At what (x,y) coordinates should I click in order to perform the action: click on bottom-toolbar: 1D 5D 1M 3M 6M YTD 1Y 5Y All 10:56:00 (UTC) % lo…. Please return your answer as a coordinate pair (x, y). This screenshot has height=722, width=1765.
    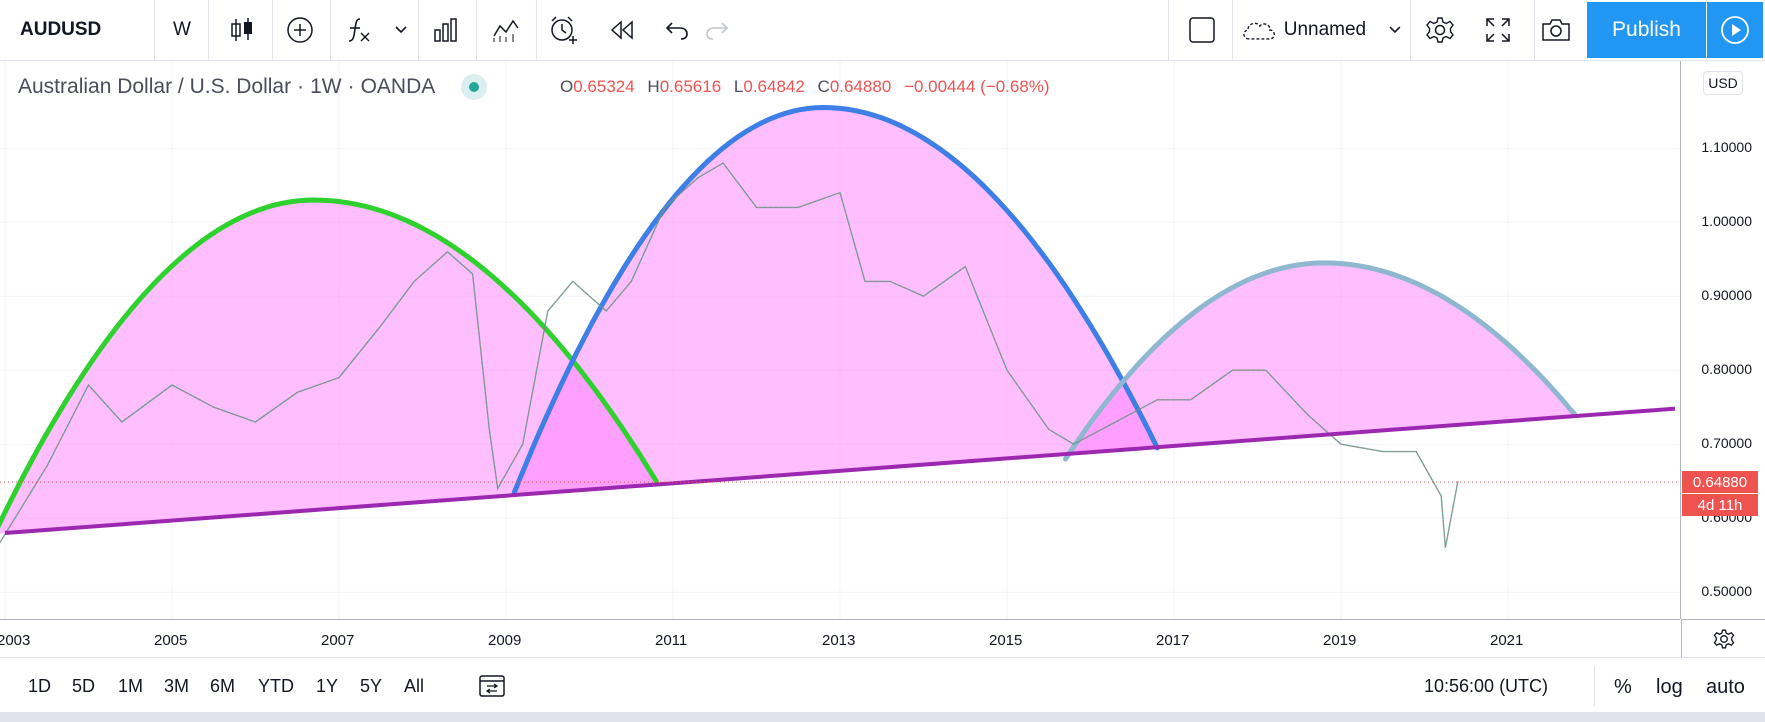
    Looking at the image, I should click on (882, 685).